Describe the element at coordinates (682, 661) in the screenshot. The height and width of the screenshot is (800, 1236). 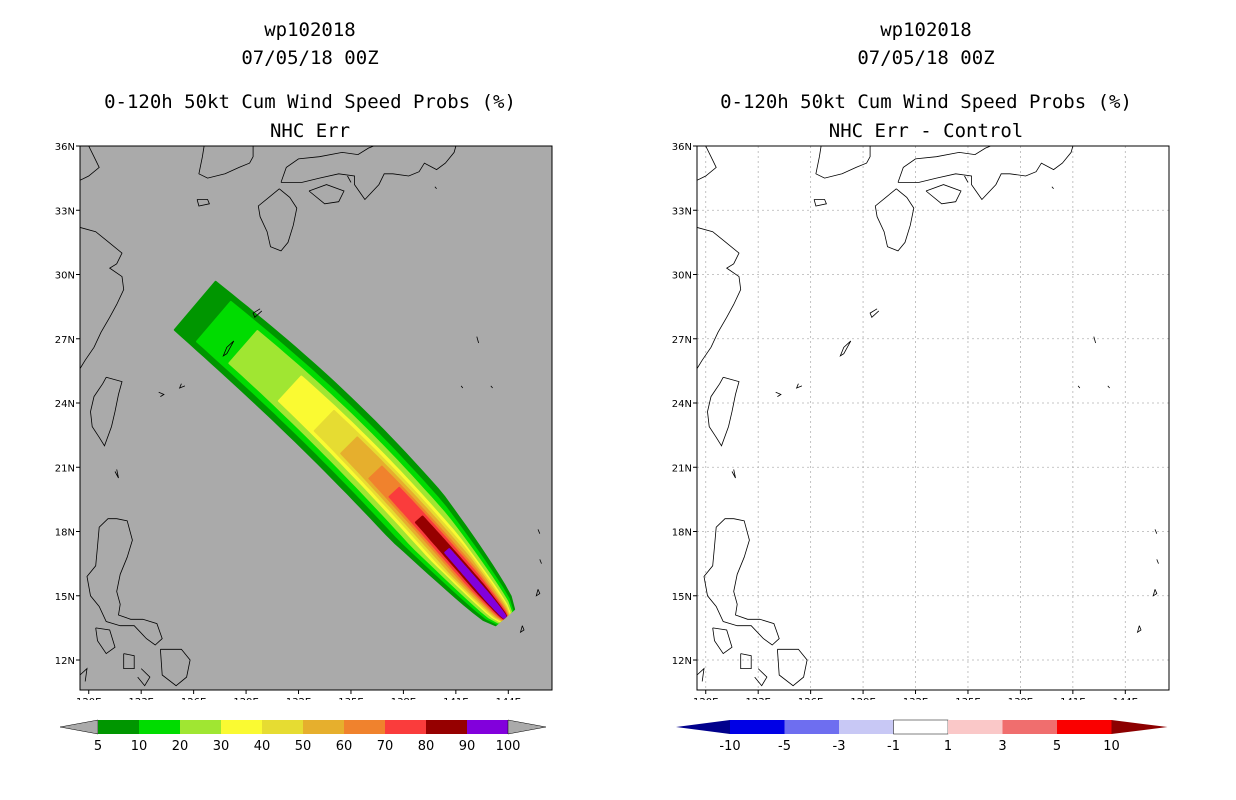
I see `right-ytick-label-12N: 12N` at that location.